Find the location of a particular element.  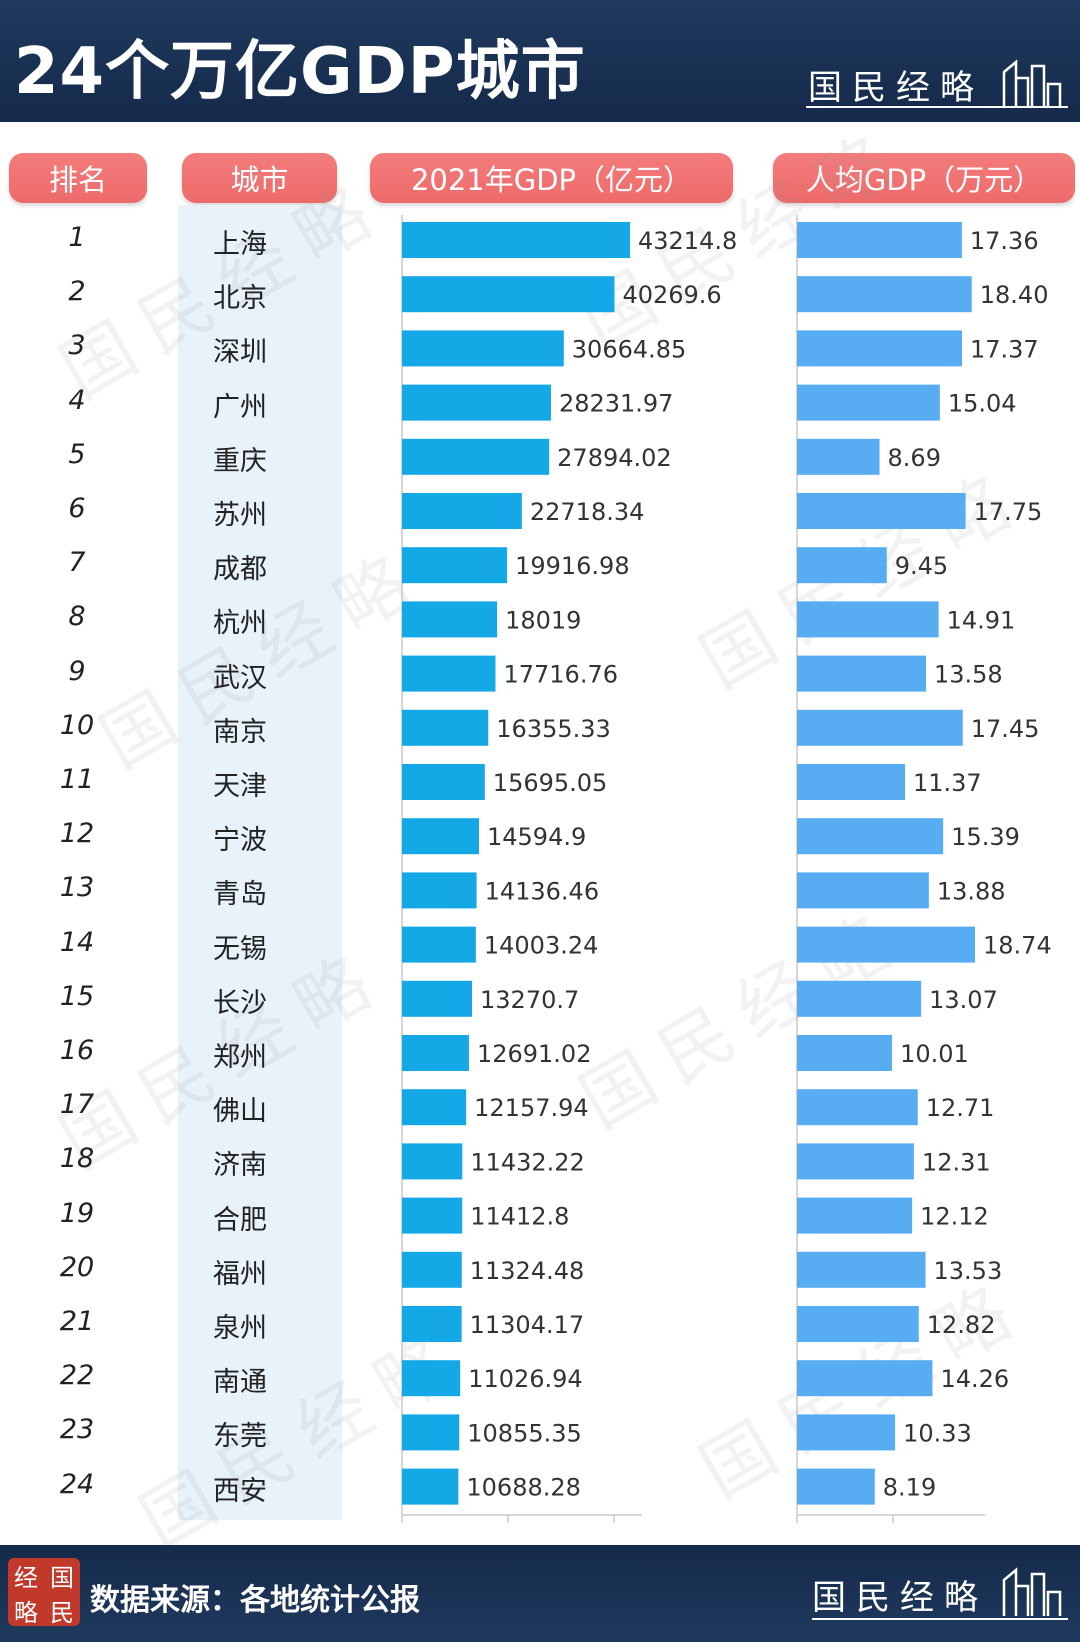

per-capita-value-label: 8.69 is located at coordinates (914, 458).